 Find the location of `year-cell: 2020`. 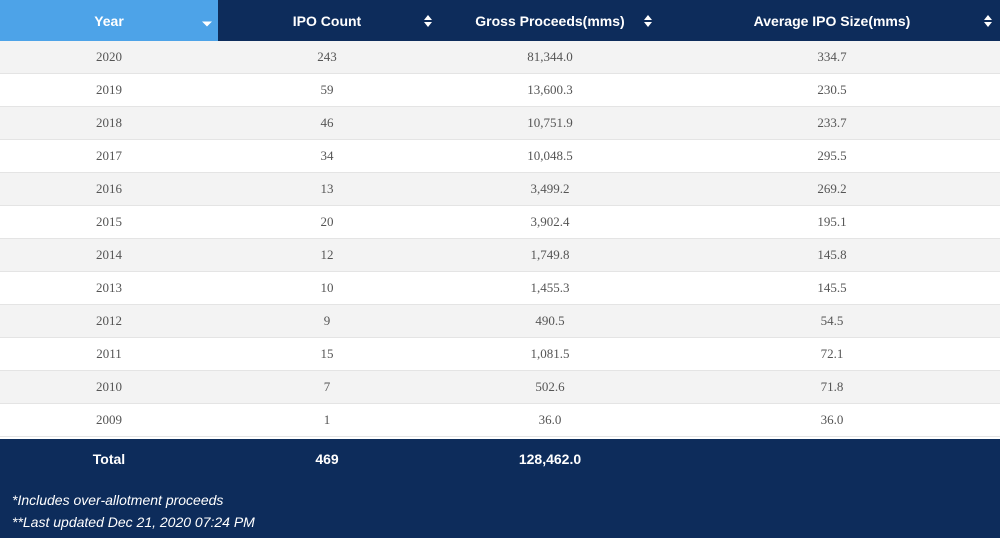

year-cell: 2020 is located at coordinates (109, 56).